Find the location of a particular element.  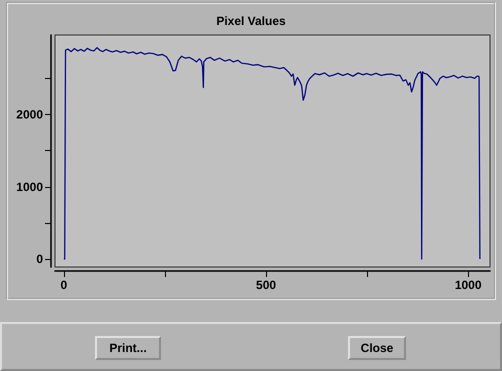

y-tick-label: 0 is located at coordinates (40, 259).